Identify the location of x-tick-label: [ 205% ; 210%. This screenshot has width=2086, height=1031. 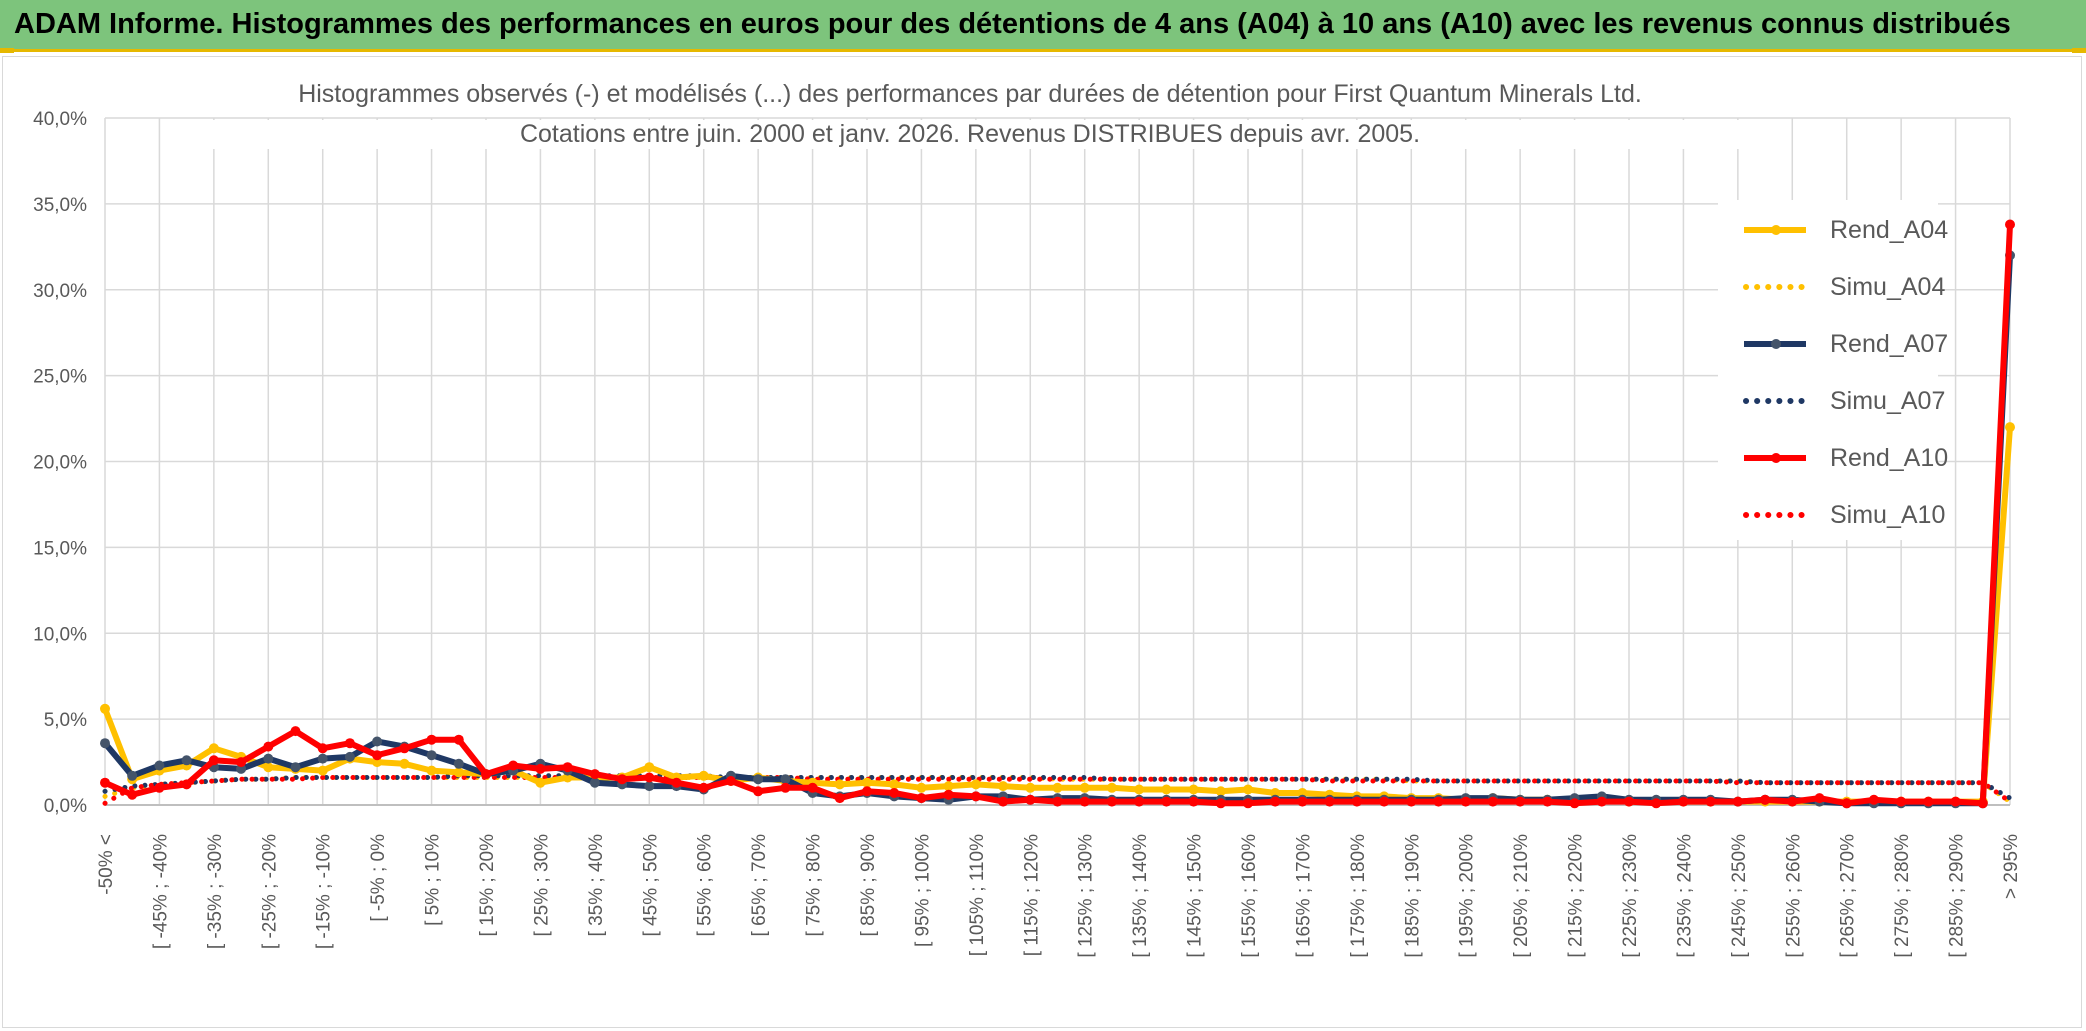
(1521, 896).